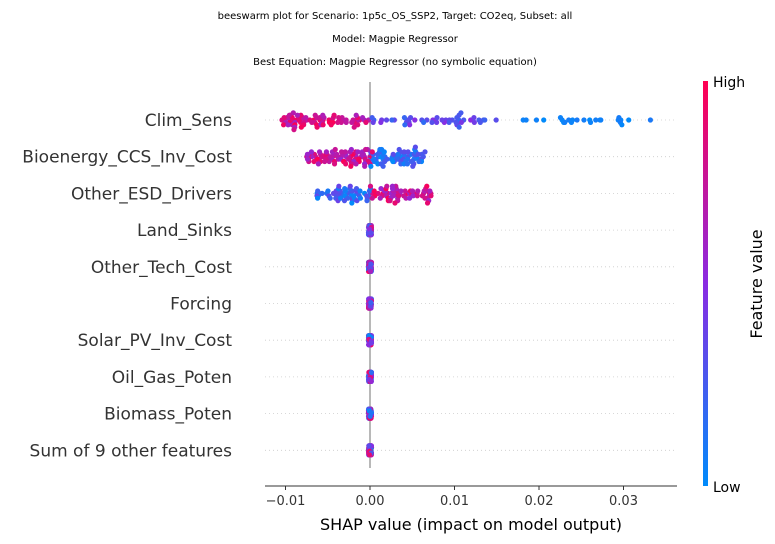 This screenshot has height=544, width=775. Describe the element at coordinates (623, 501) in the screenshot. I see `x-tick-label: 0.03` at that location.